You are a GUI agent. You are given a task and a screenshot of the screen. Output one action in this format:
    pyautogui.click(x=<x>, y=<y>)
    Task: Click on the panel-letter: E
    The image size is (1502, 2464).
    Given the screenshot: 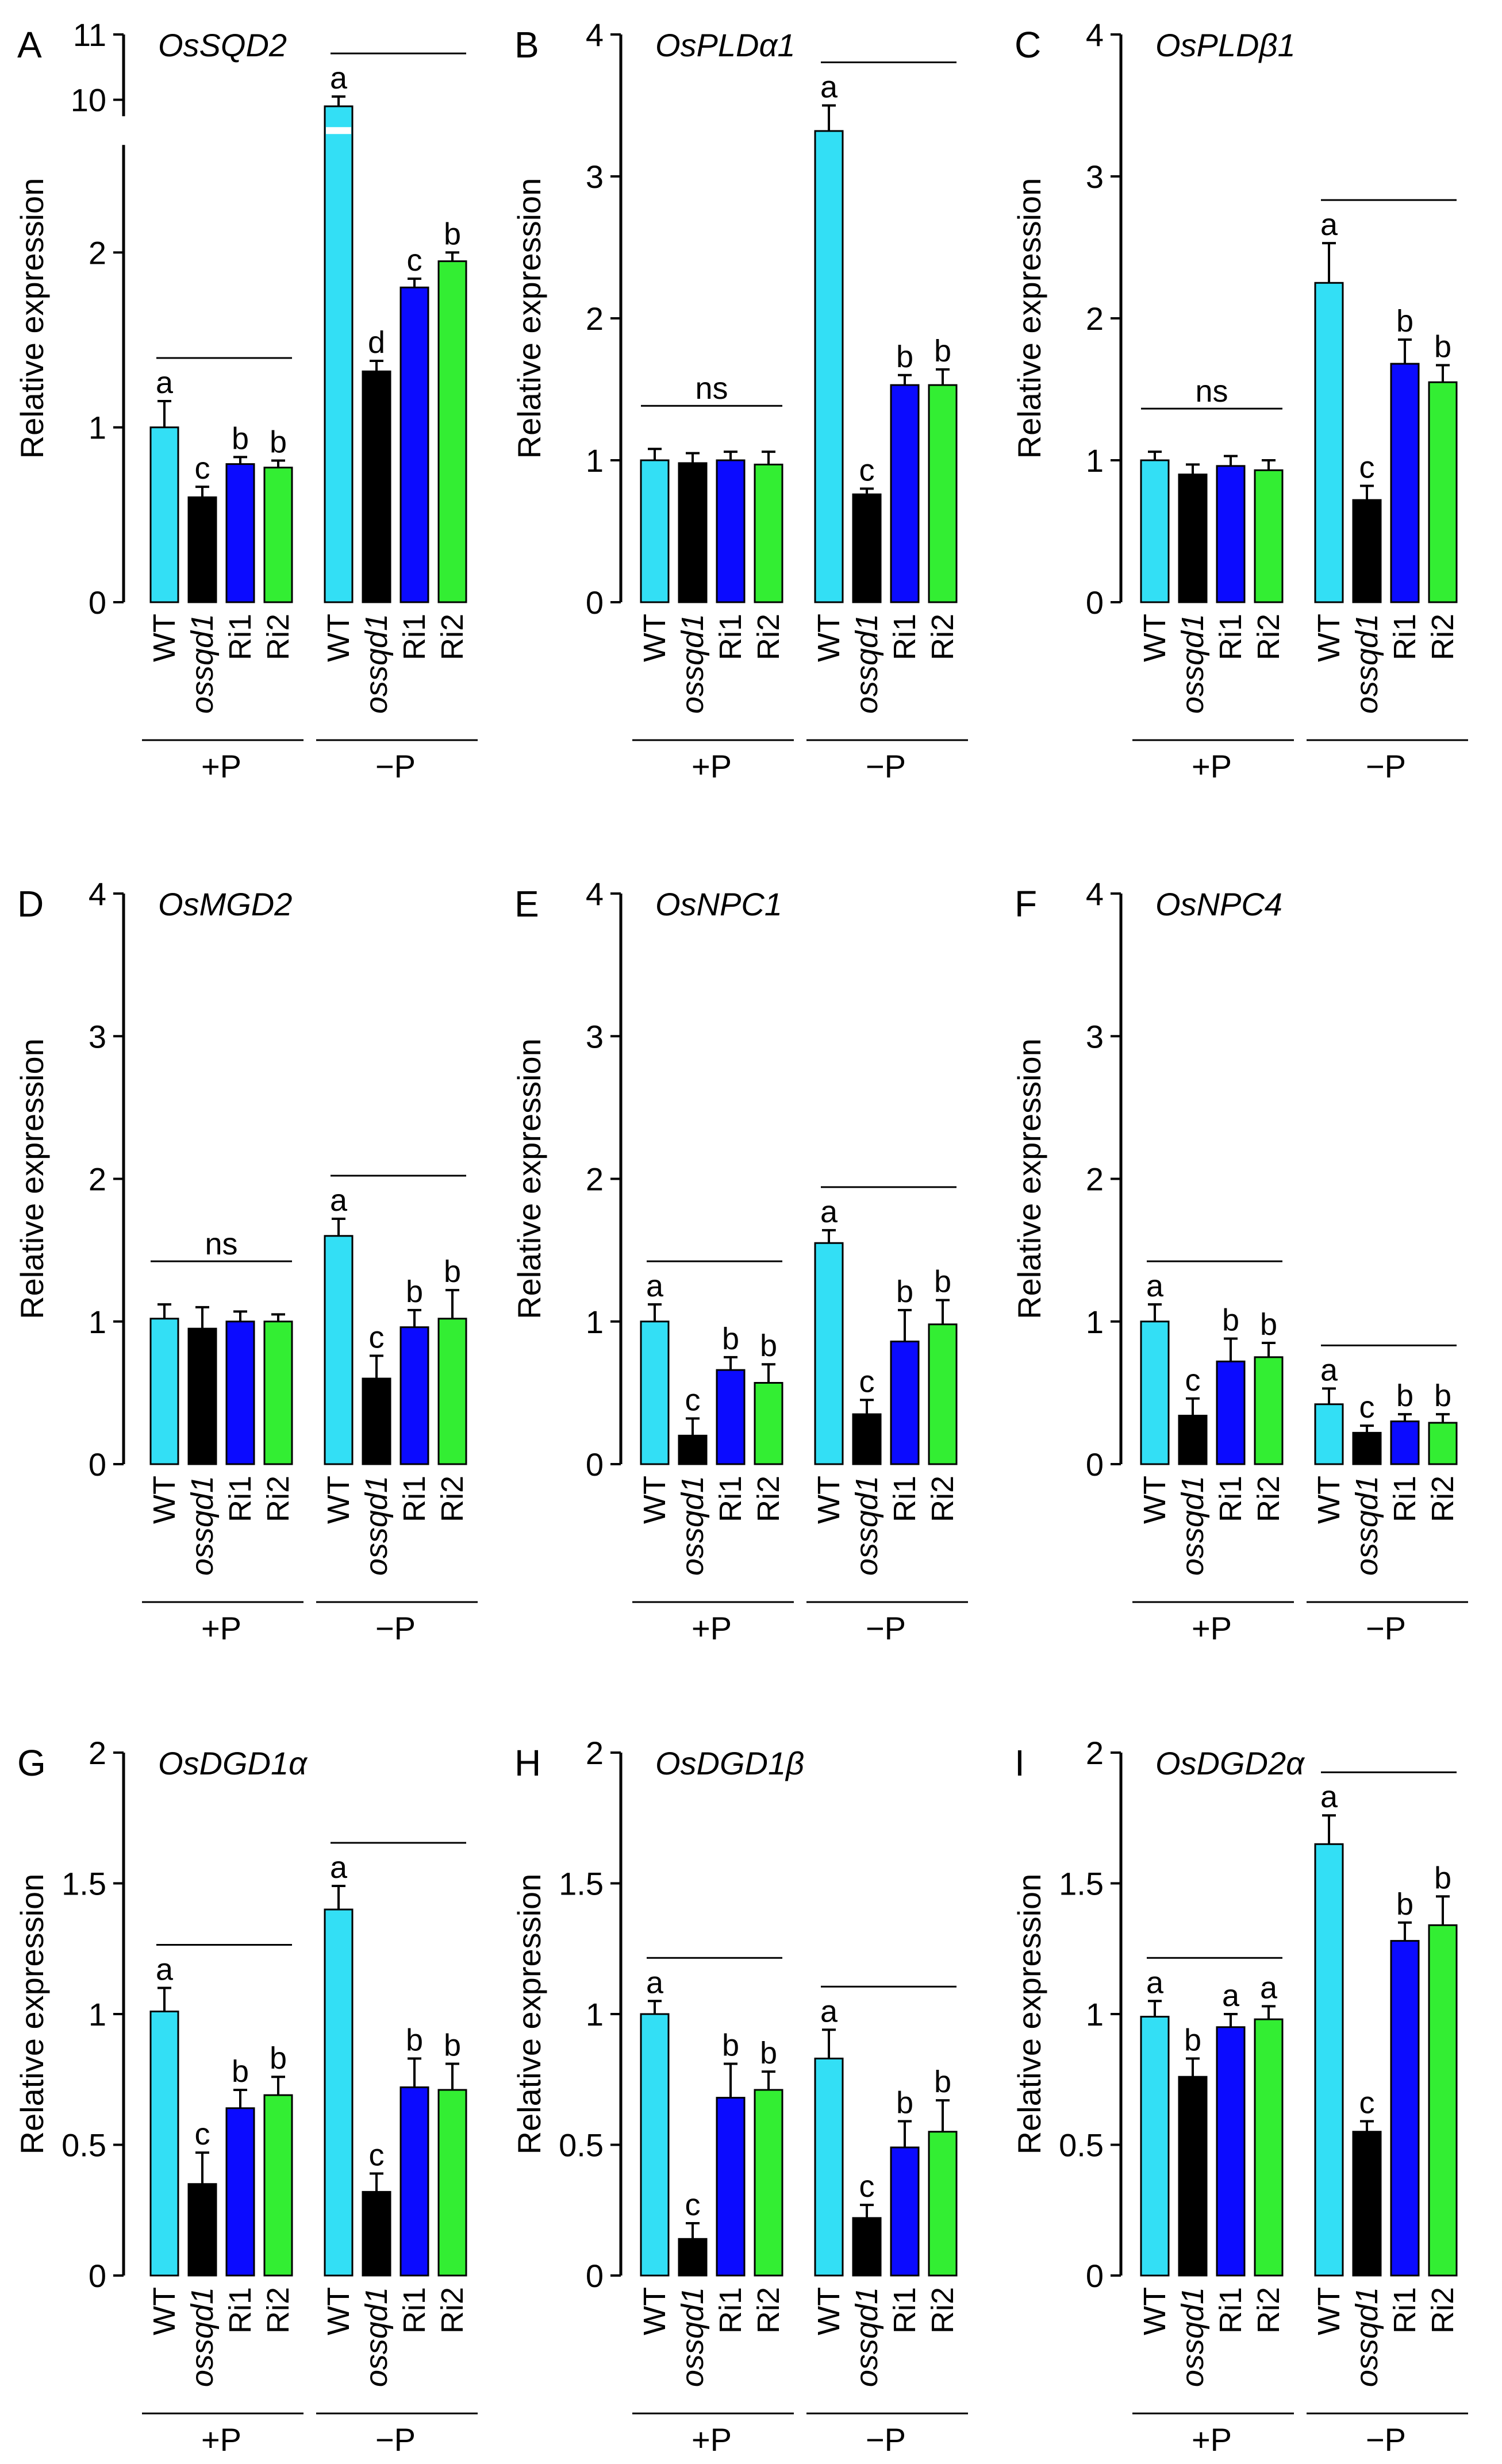 What is the action you would take?
    pyautogui.click(x=526, y=904)
    